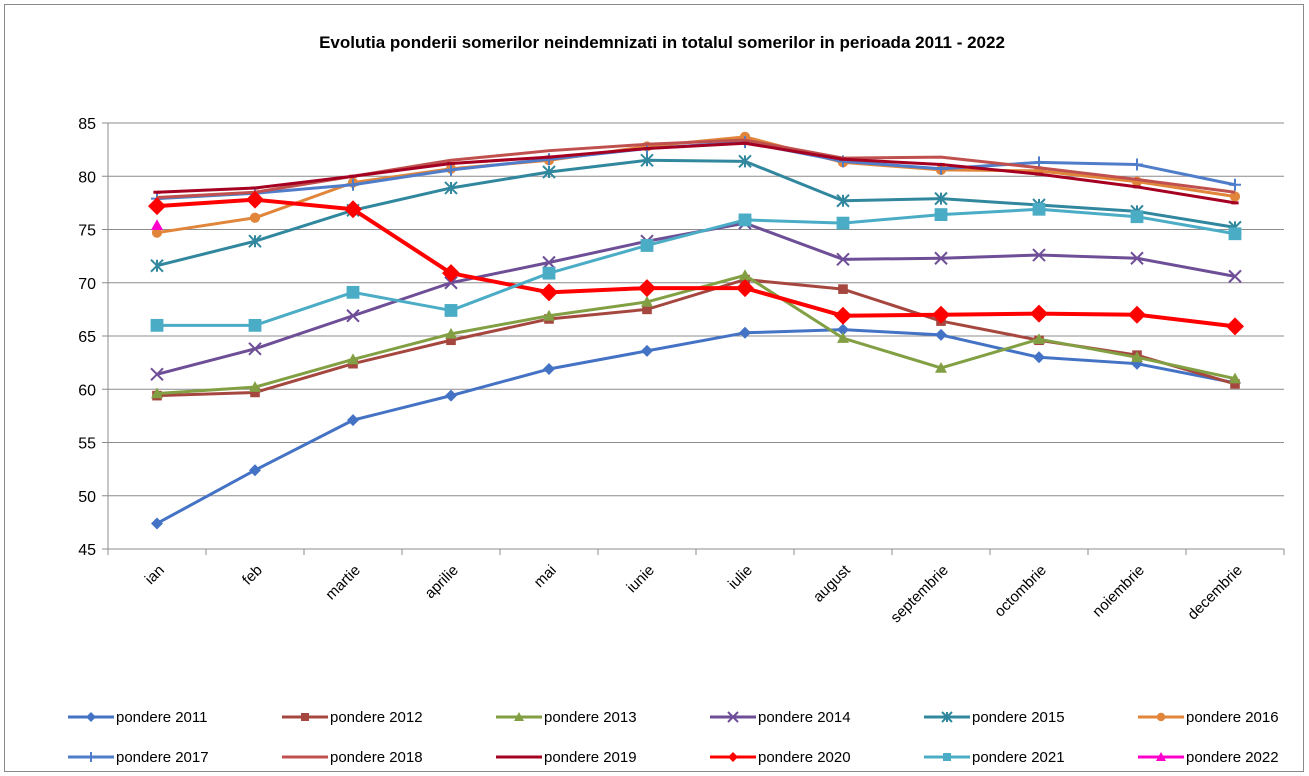  I want to click on x-category-label: noiembrie, so click(1118, 591).